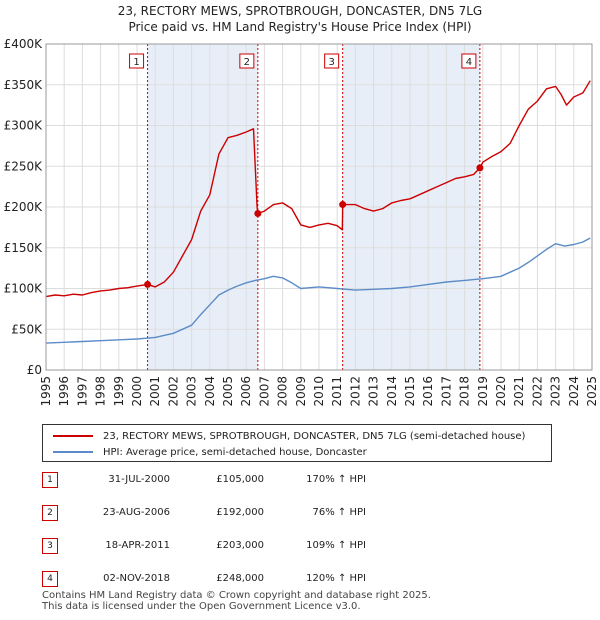  What do you see at coordinates (410, 391) in the screenshot?
I see `x-tick-label: 2015` at bounding box center [410, 391].